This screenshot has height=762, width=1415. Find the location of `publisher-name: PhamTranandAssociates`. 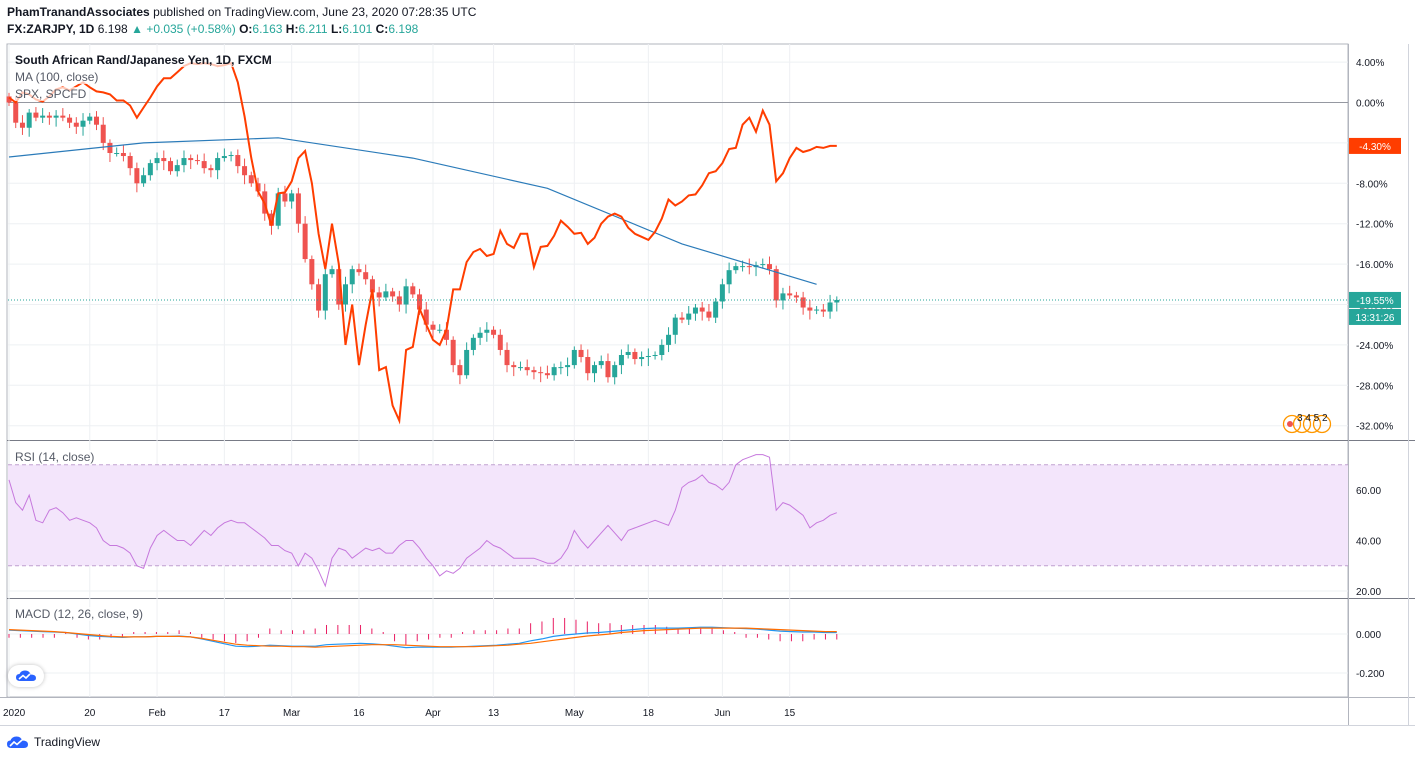

publisher-name: PhamTranandAssociates is located at coordinates (78, 12).